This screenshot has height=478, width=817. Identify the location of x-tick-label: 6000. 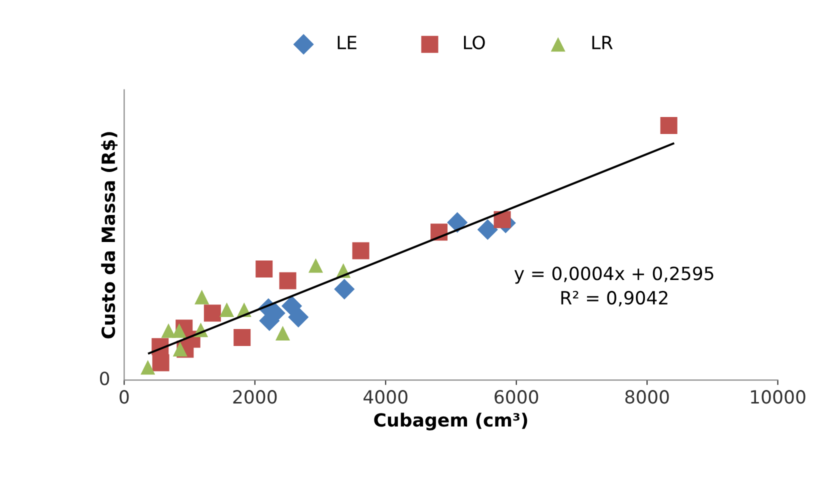
(516, 397).